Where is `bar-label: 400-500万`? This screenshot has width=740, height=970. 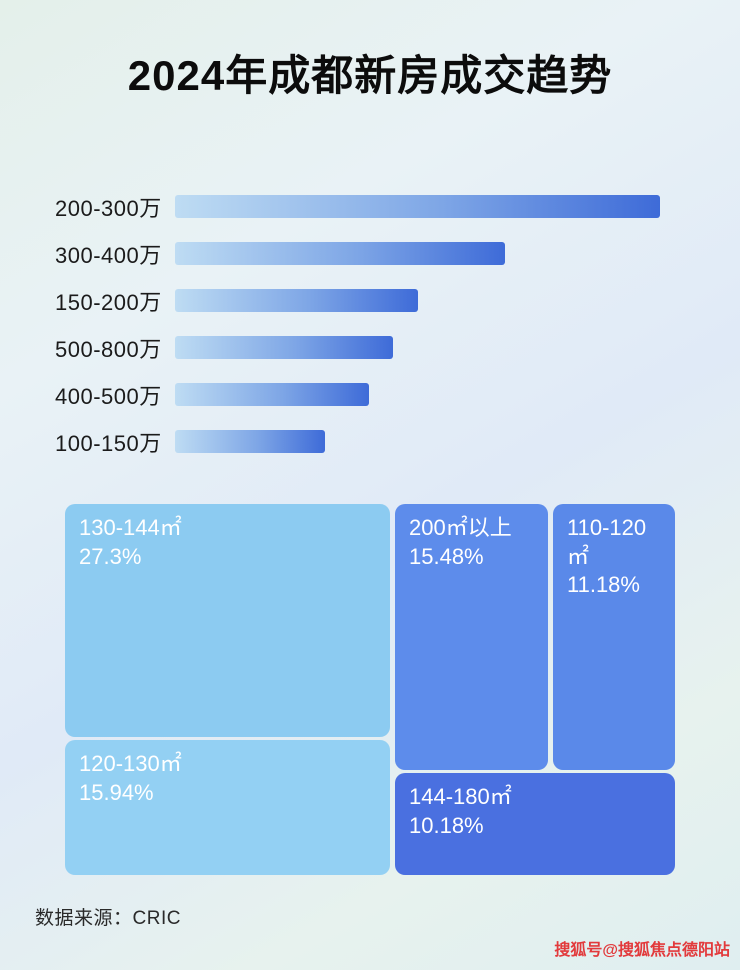 bar-label: 400-500万 is located at coordinates (108, 396).